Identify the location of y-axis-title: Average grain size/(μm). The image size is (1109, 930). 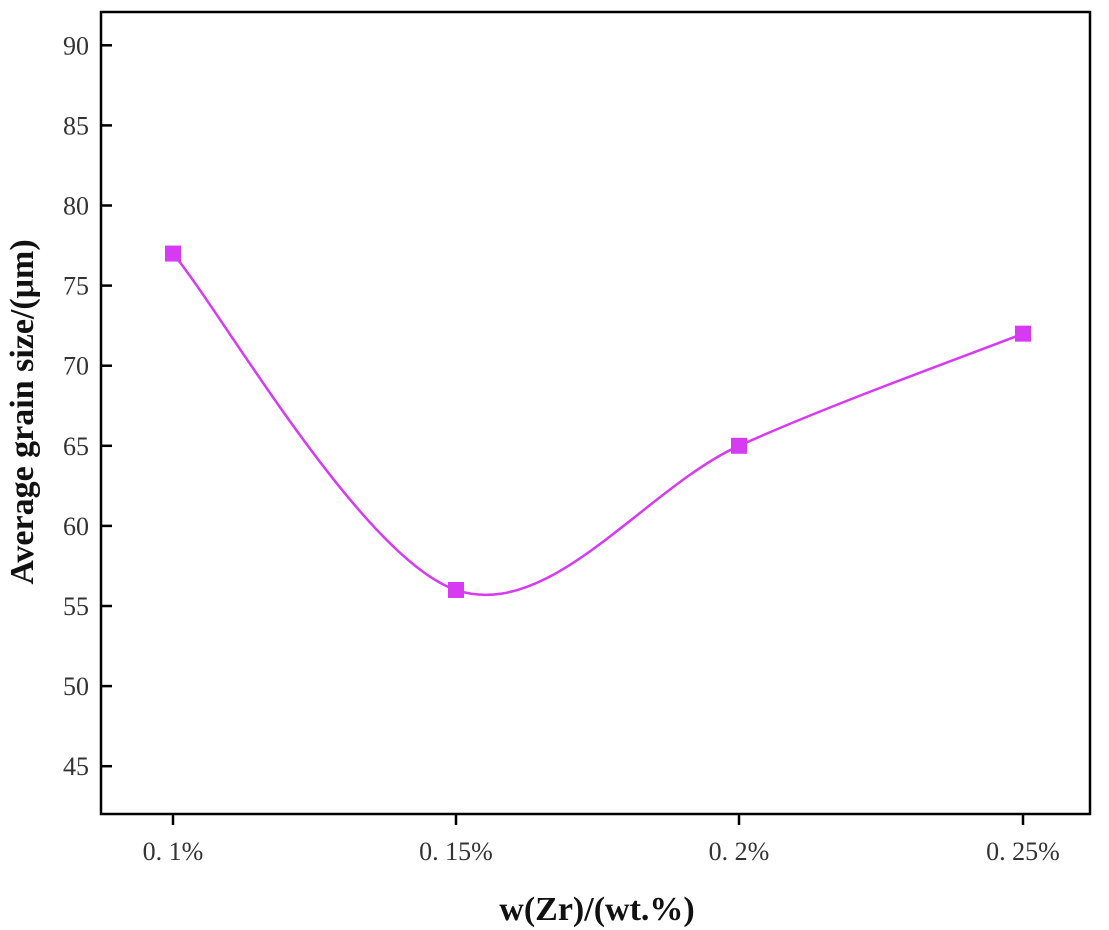
(22, 411).